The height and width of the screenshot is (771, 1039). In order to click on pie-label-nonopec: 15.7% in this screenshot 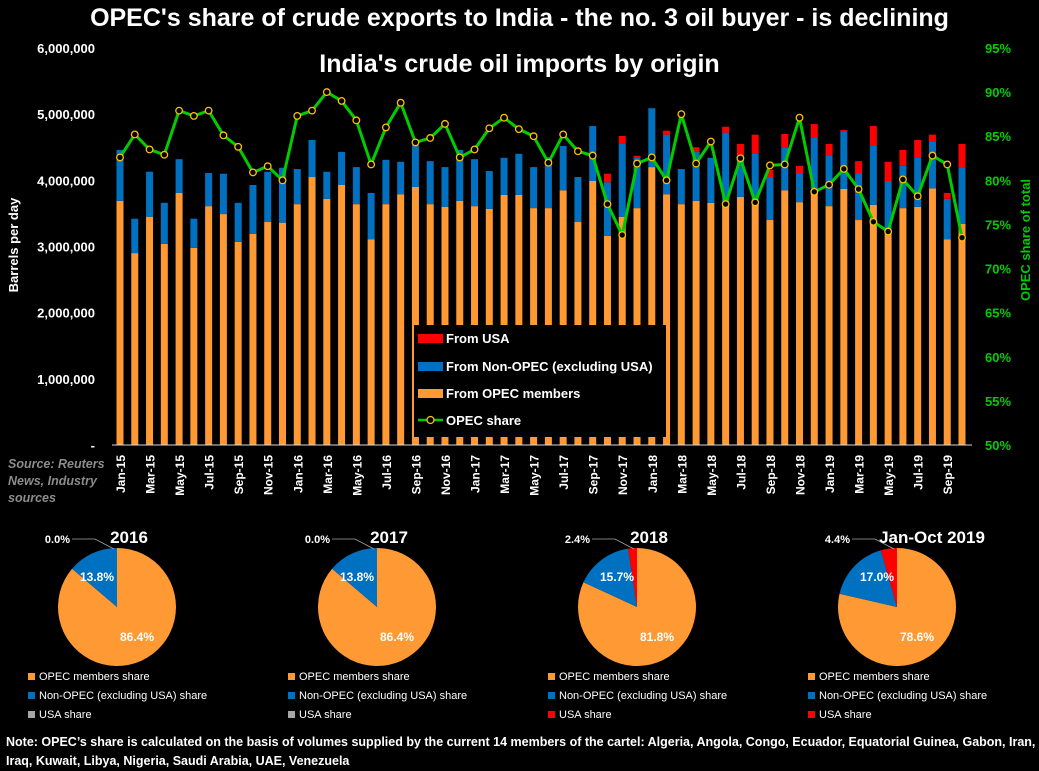, I will do `click(617, 577)`.